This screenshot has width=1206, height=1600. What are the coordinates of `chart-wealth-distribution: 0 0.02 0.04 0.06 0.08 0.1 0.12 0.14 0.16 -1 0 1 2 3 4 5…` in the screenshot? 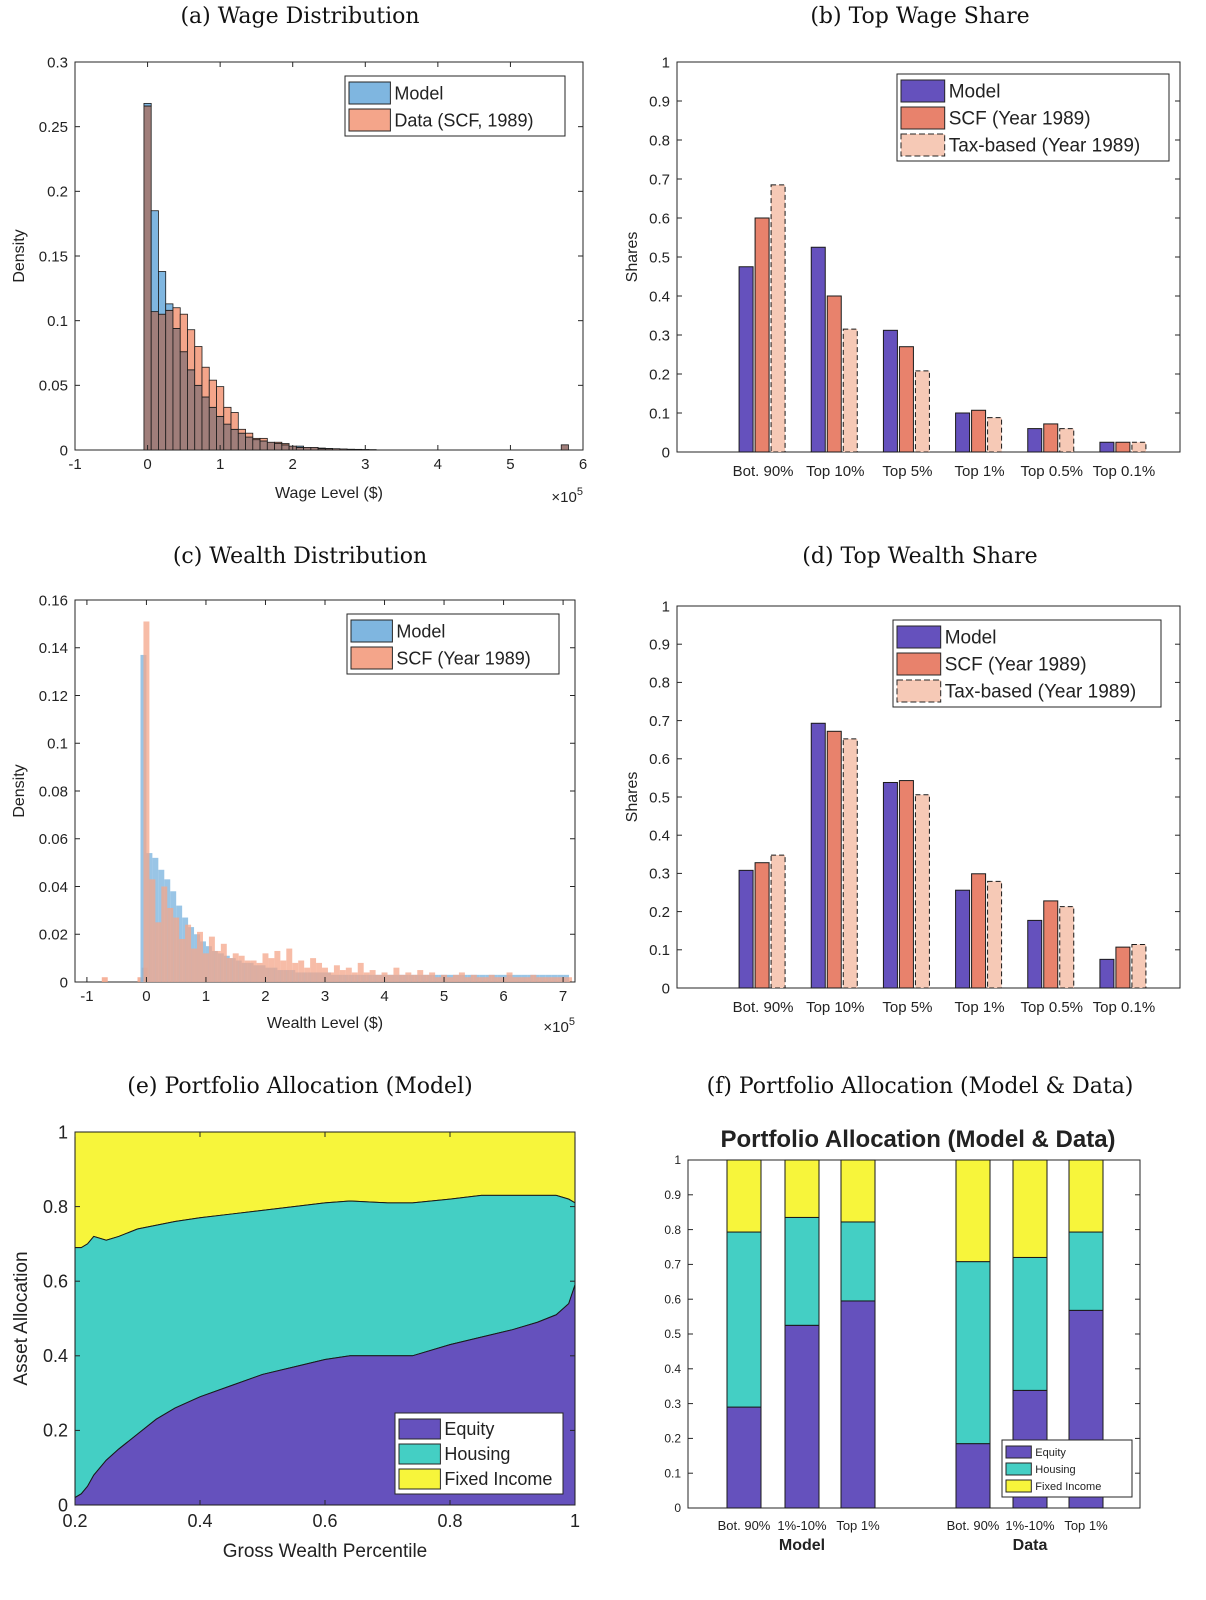 It's located at (293, 814).